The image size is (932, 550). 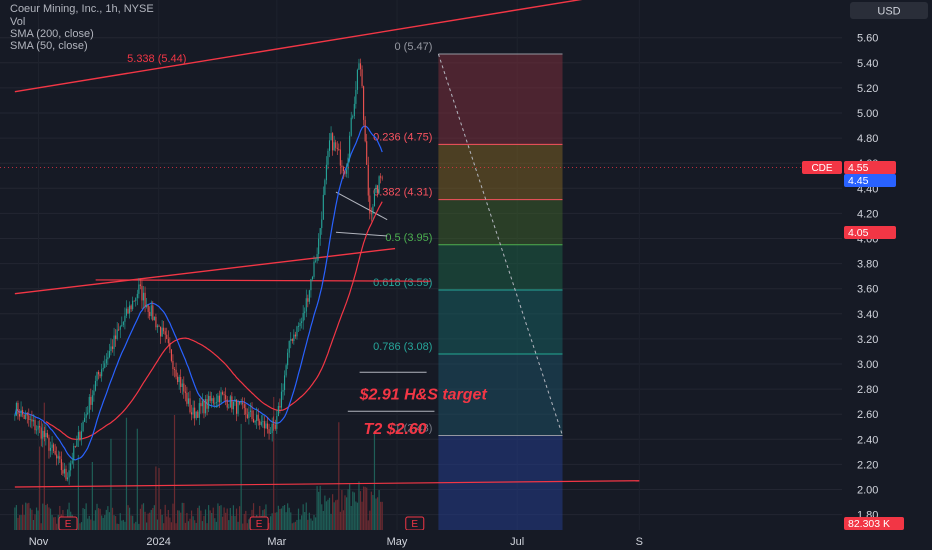 What do you see at coordinates (397, 542) in the screenshot?
I see `x-tick-label: May` at bounding box center [397, 542].